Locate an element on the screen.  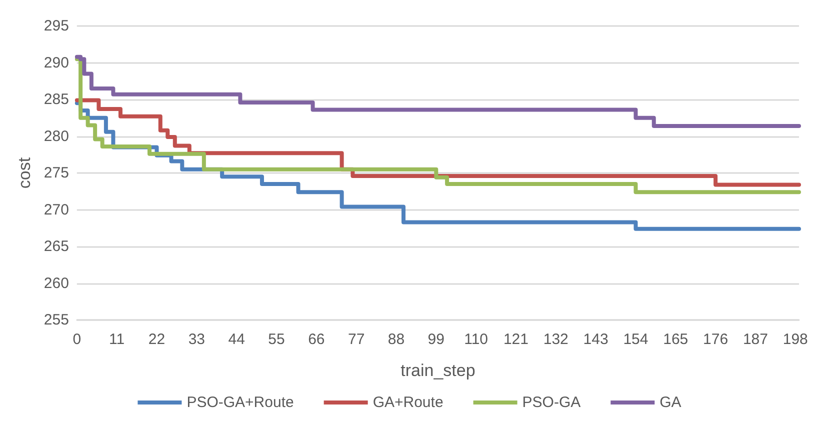
legend-label: GA+Route is located at coordinates (408, 402).